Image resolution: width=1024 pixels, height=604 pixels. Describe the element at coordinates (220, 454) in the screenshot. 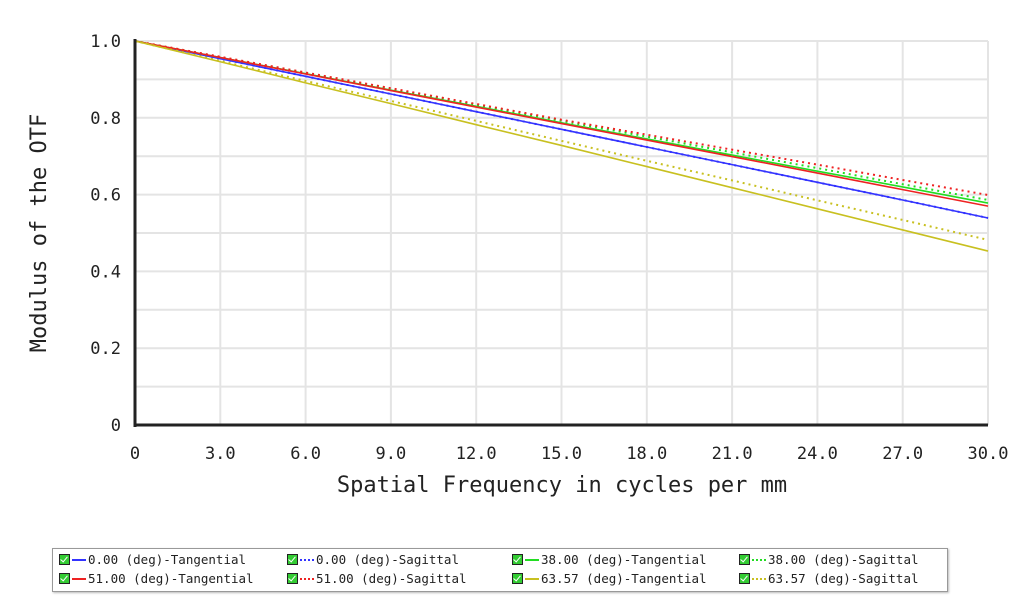

I see `x-tick-label: 3.0` at that location.